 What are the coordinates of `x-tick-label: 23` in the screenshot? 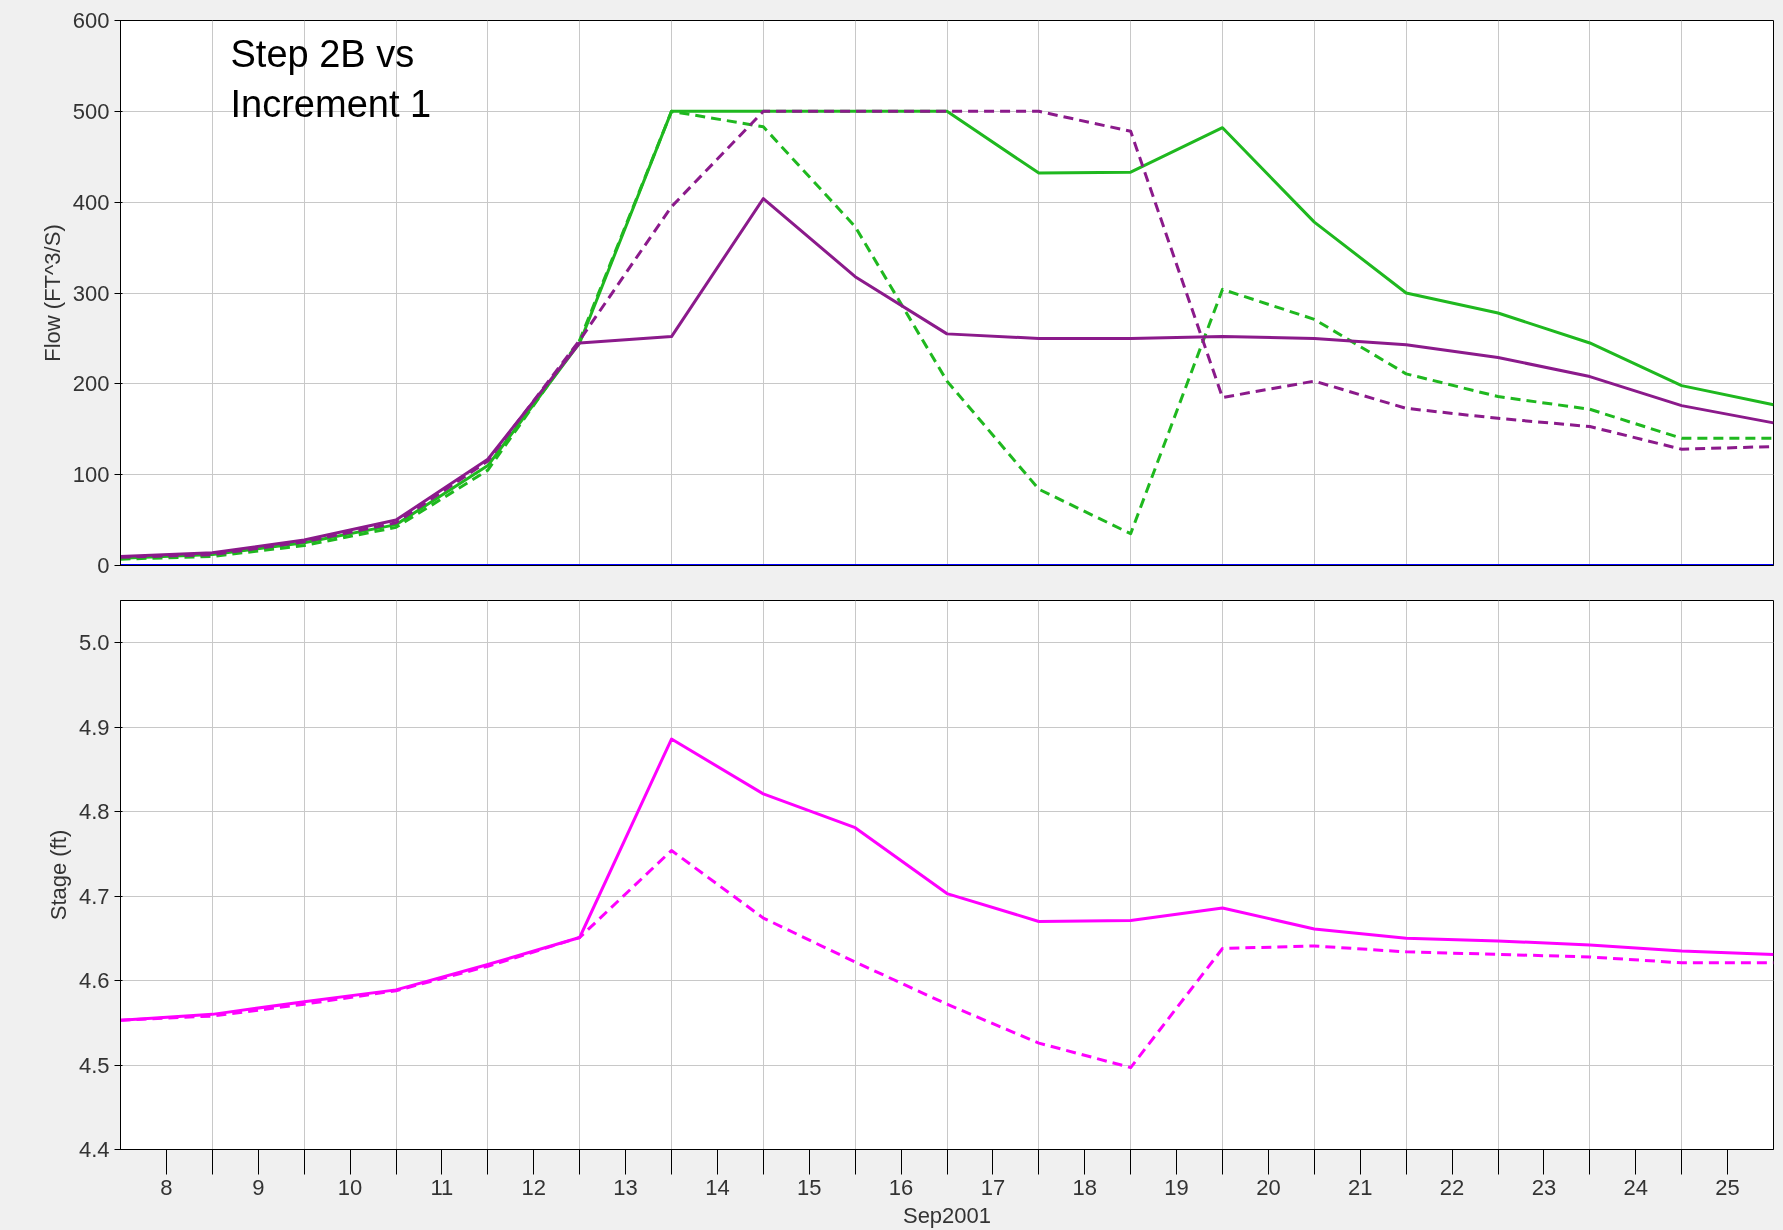 It's located at (1544, 1187).